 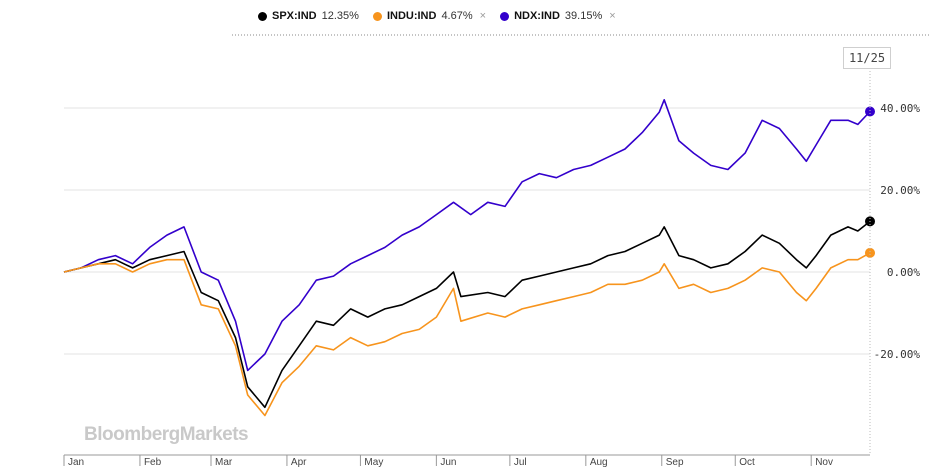 What do you see at coordinates (675, 462) in the screenshot?
I see `x-tick-label: Sep` at bounding box center [675, 462].